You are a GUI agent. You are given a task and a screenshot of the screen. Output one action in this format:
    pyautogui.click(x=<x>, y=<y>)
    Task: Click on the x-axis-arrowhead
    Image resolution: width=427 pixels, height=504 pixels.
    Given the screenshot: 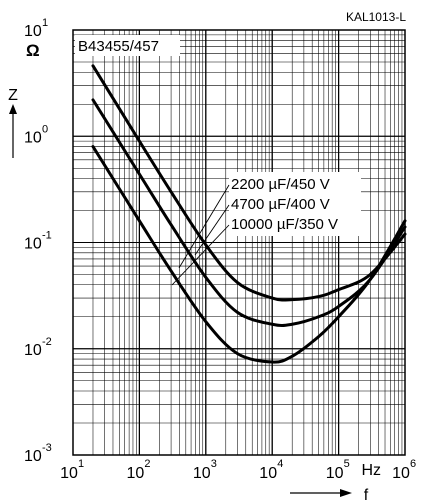 What is the action you would take?
    pyautogui.click(x=346, y=493)
    